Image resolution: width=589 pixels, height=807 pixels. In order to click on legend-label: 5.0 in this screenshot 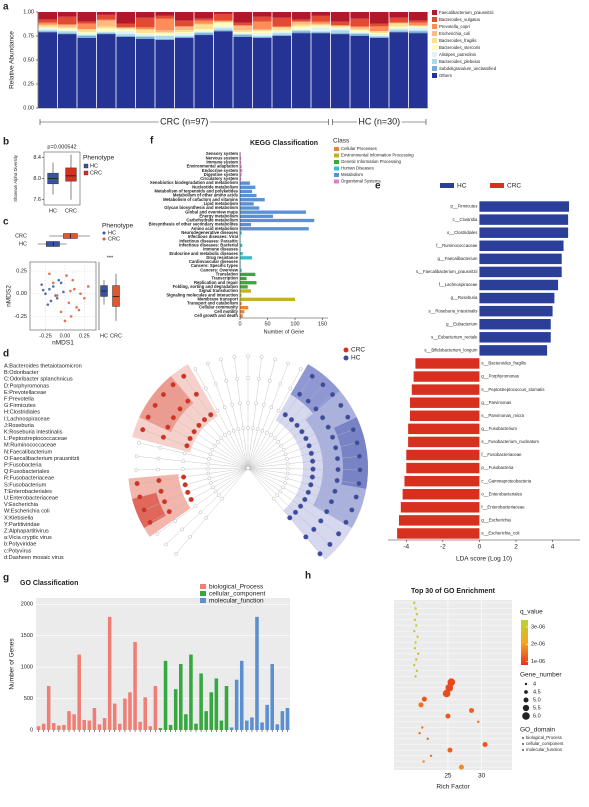, I will do `click(537, 700)`.